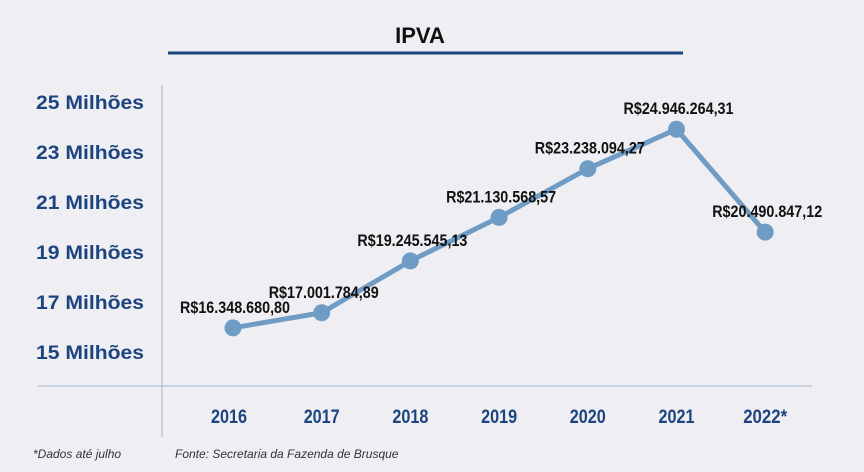 The height and width of the screenshot is (472, 864). I want to click on y-tick-label: 15 Milhões, so click(90, 353).